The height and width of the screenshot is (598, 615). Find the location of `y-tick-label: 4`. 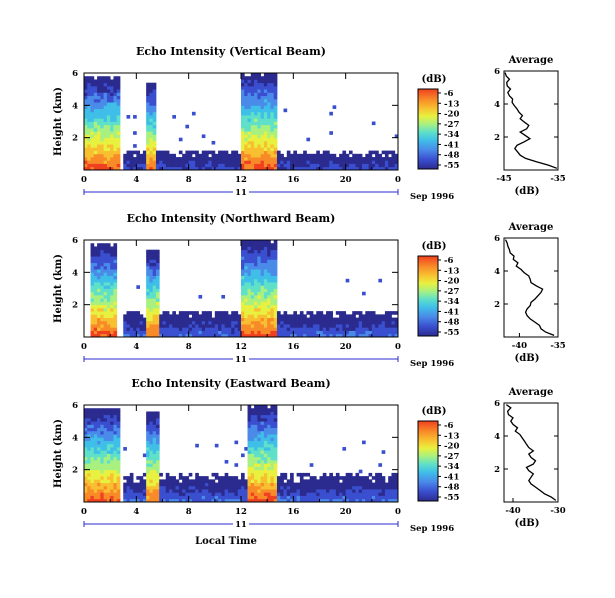

y-tick-label: 4 is located at coordinates (75, 273).